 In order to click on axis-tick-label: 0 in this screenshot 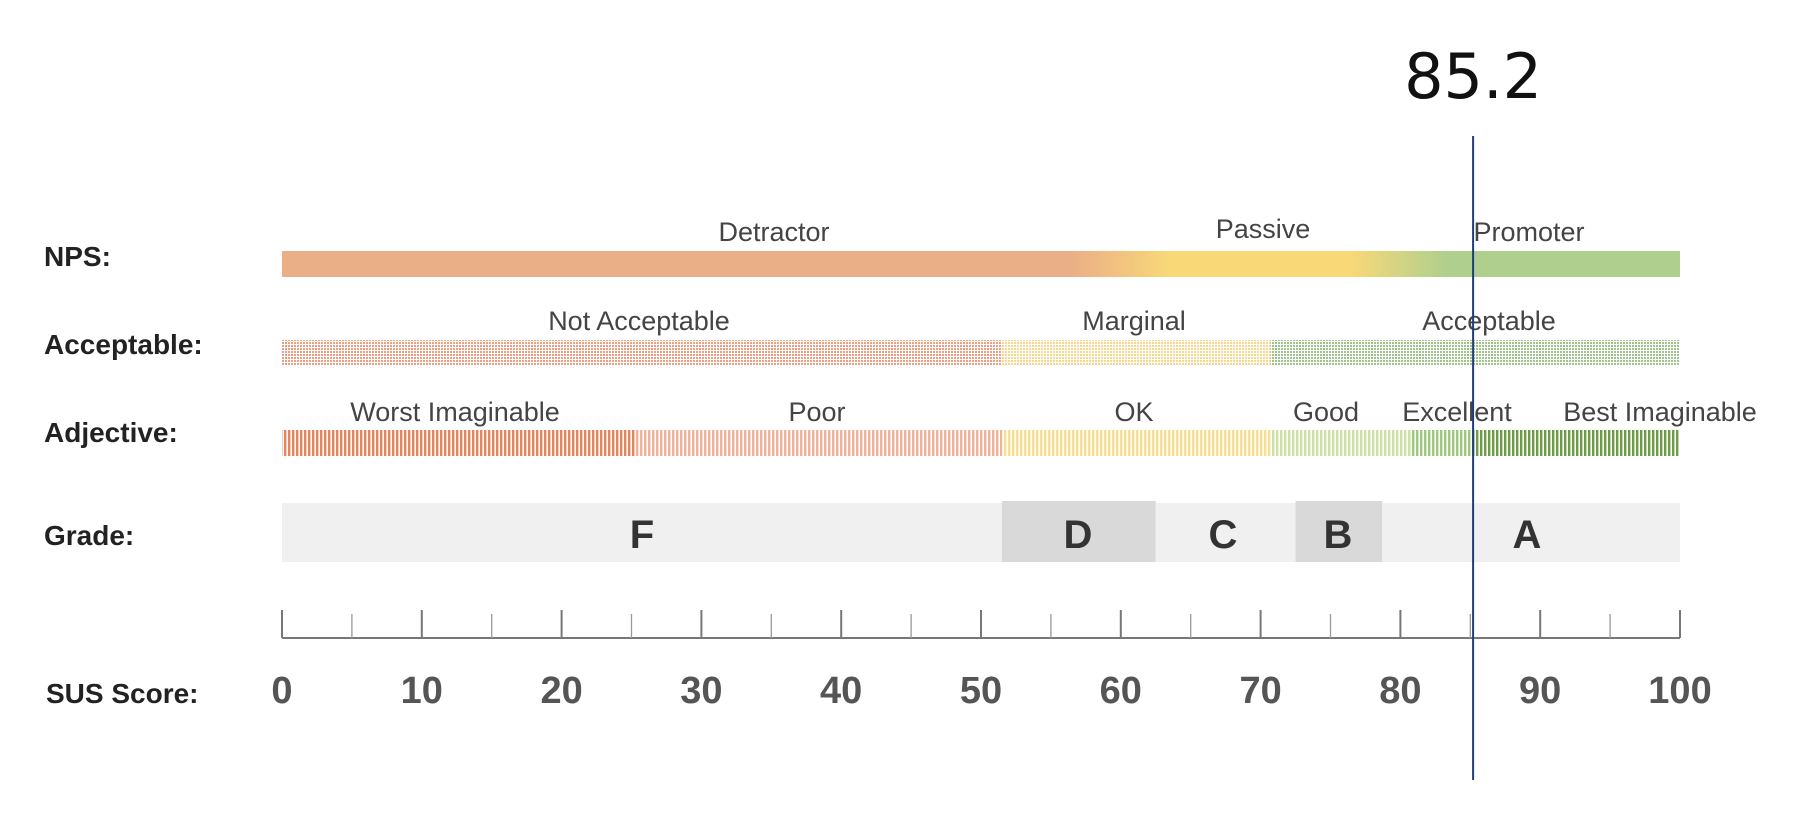, I will do `click(281, 691)`.